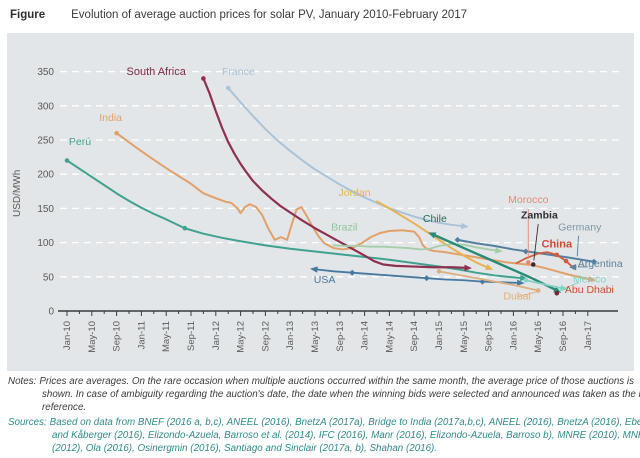 The width and height of the screenshot is (640, 458). What do you see at coordinates (389, 337) in the screenshot?
I see `x-tick-label-May-14: May-14` at bounding box center [389, 337].